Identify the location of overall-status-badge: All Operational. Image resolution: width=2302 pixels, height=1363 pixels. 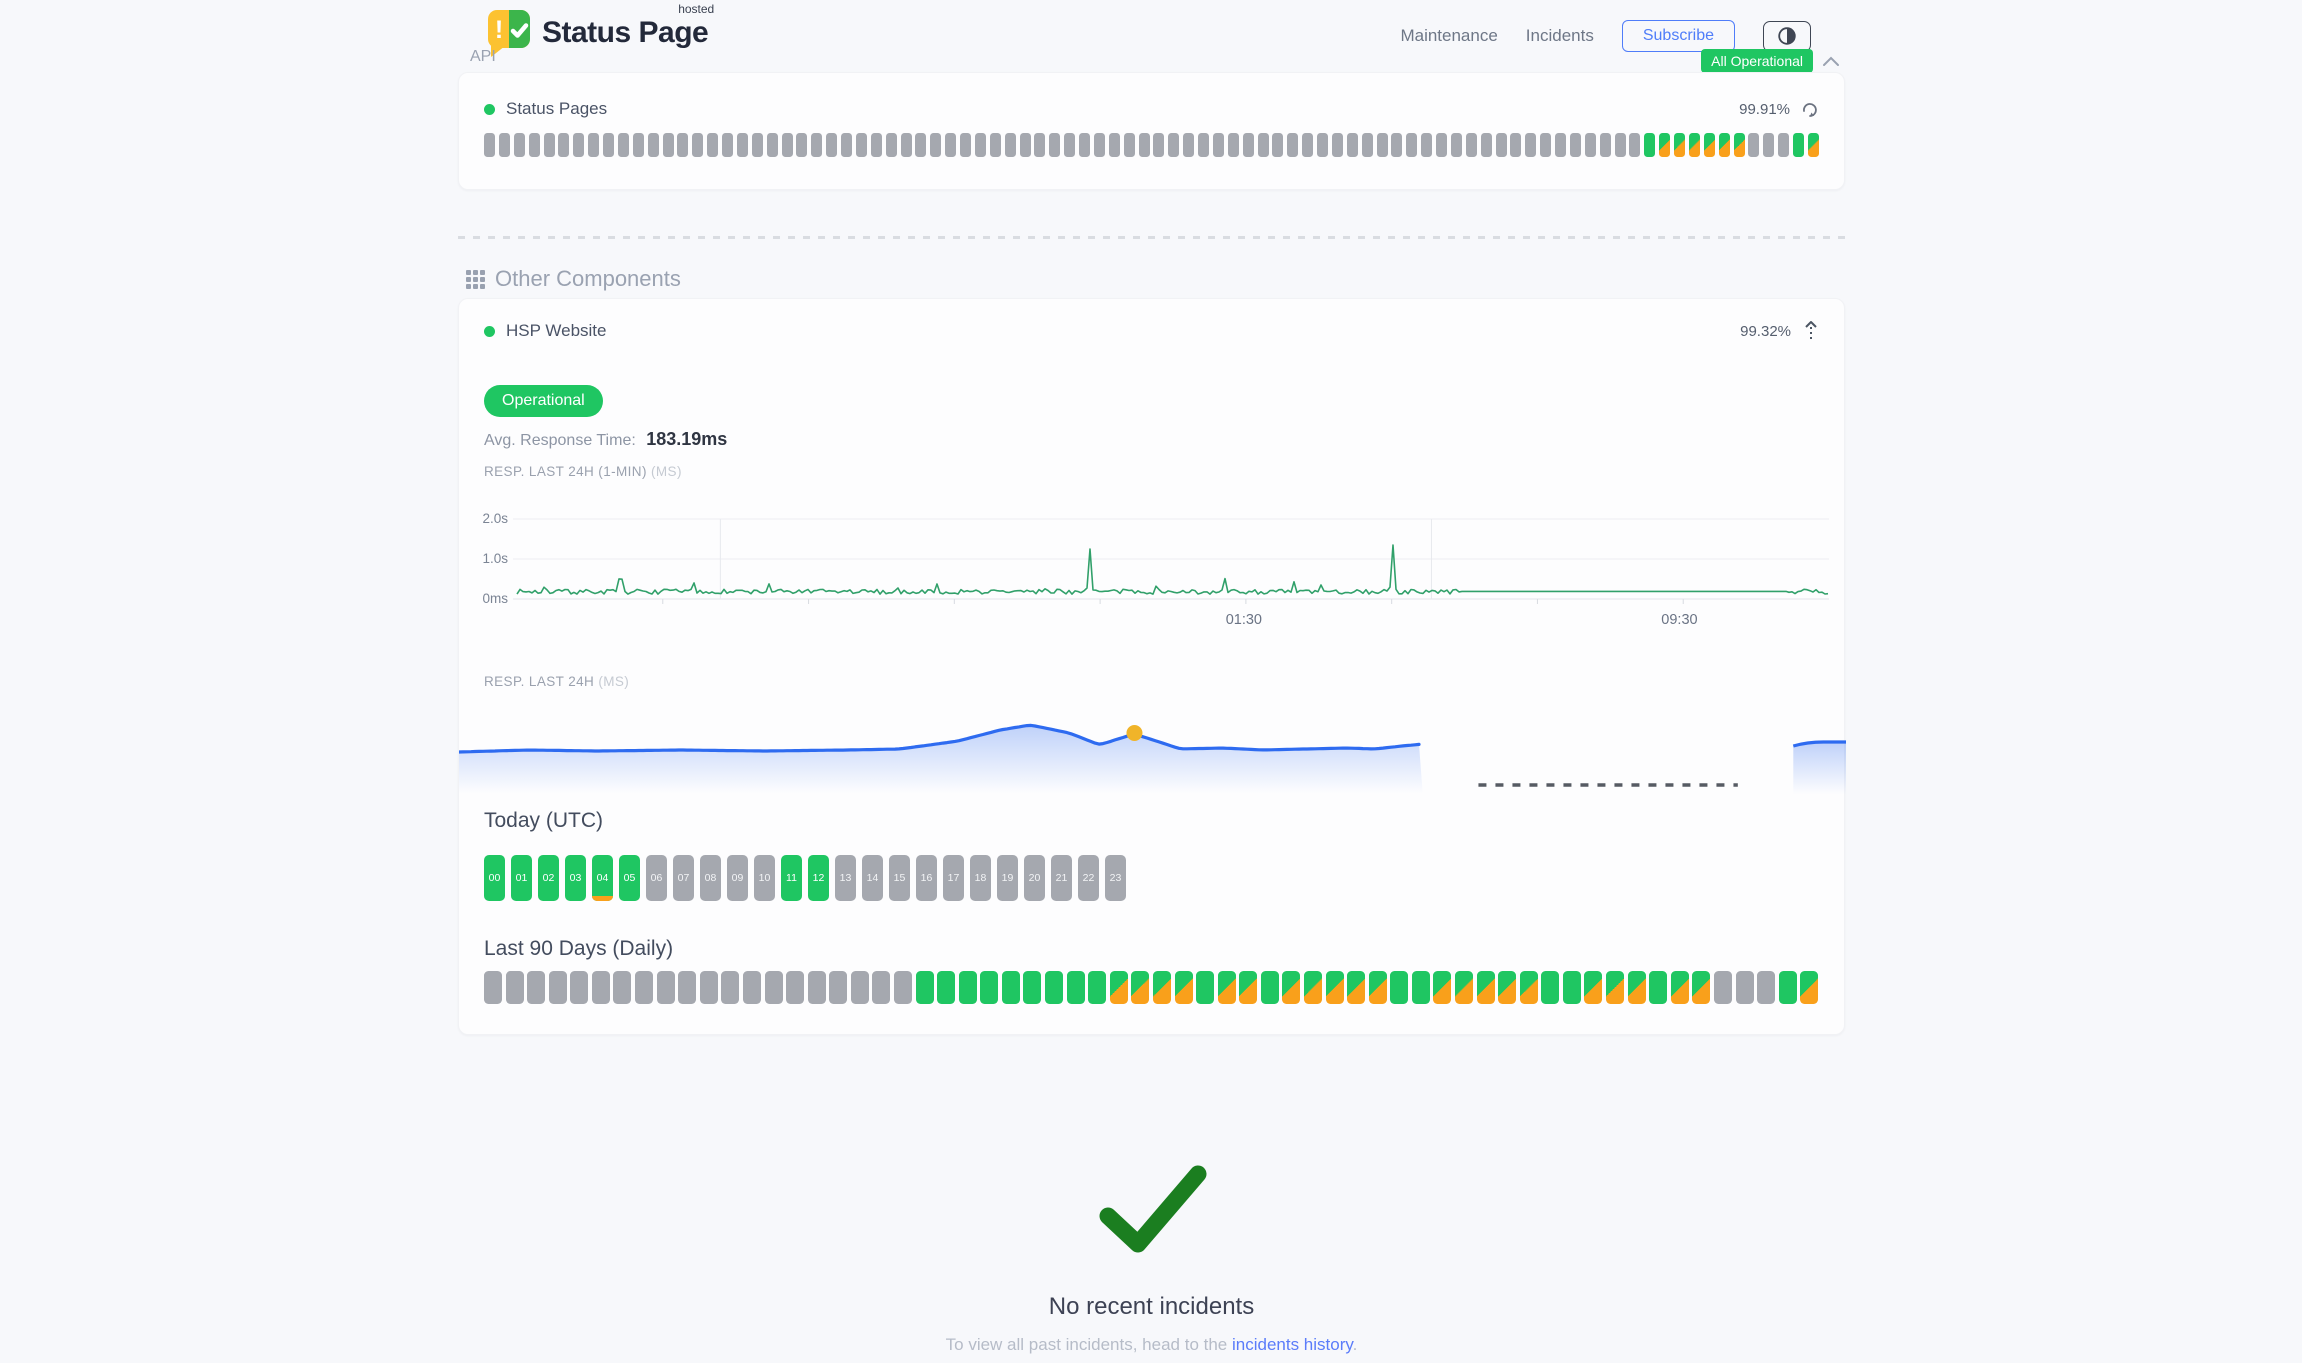
(1757, 61).